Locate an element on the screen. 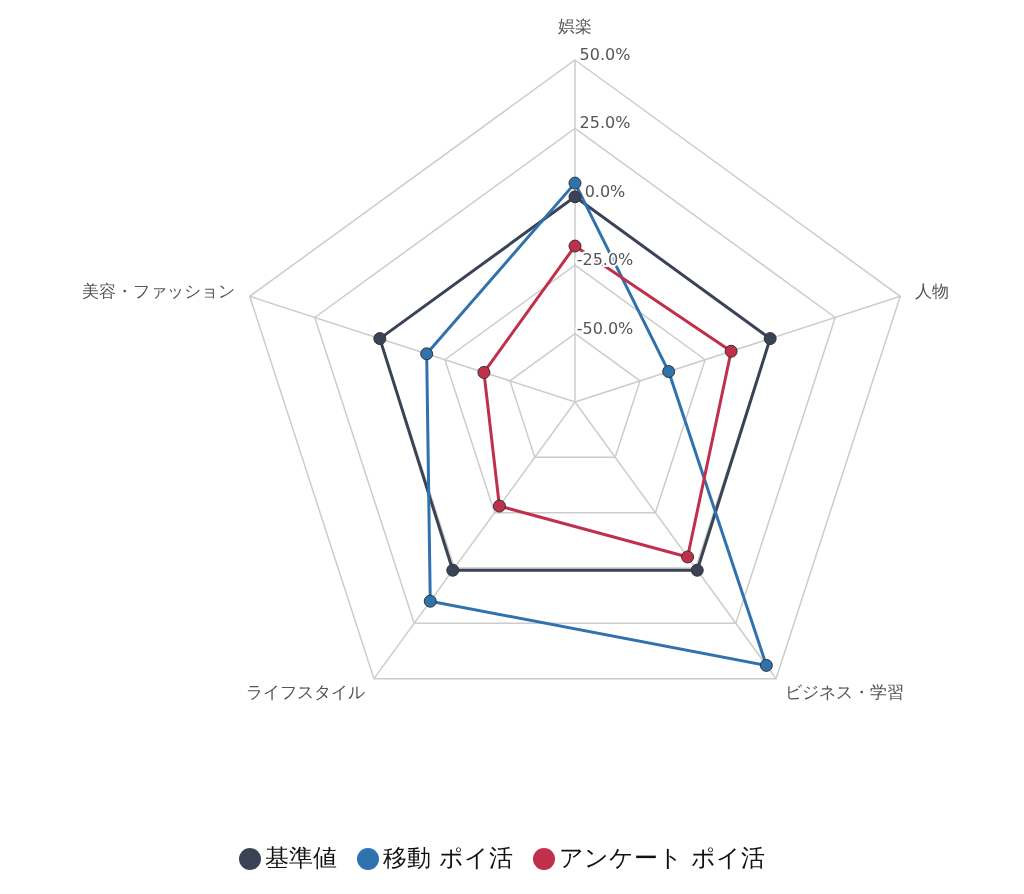 Image resolution: width=1024 pixels, height=894 pixels. legend-label: 基準値 is located at coordinates (301, 858).